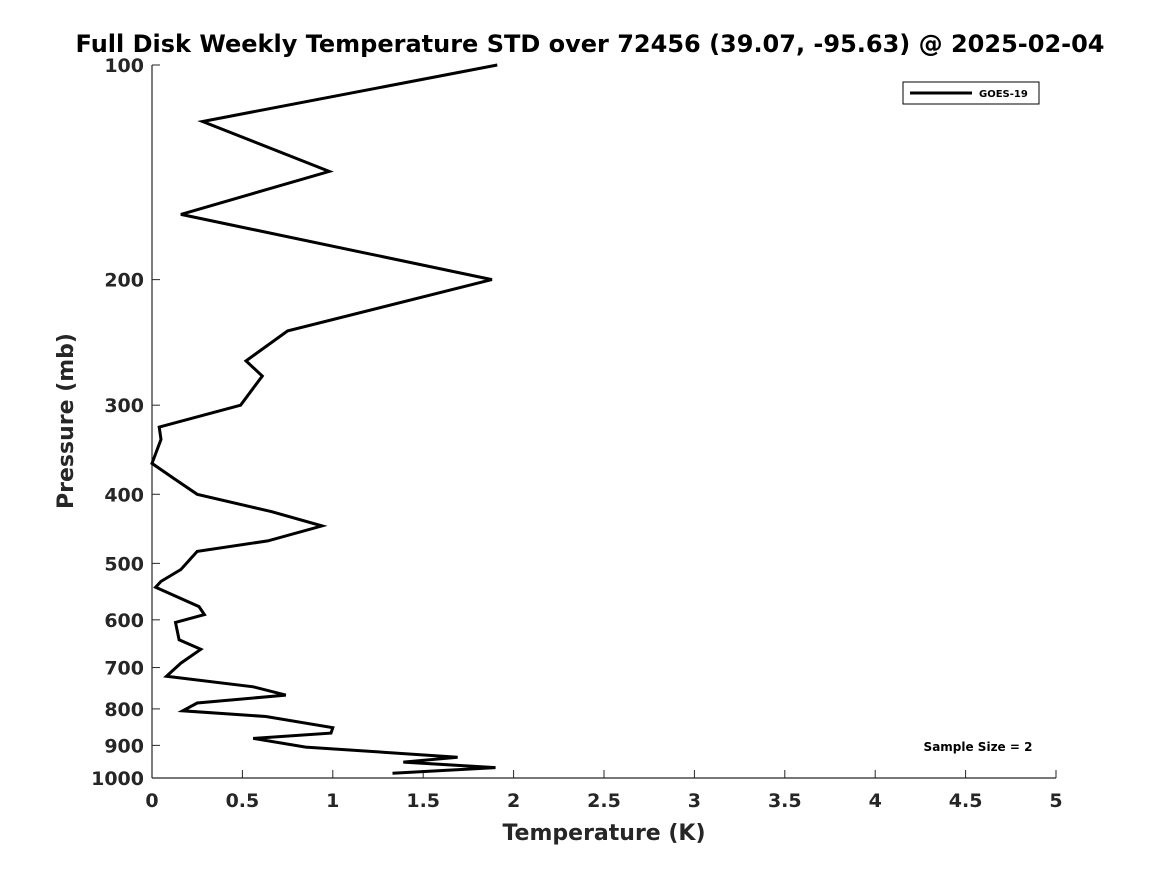 This screenshot has height=875, width=1167. What do you see at coordinates (694, 801) in the screenshot?
I see `x-tick-label: 3` at bounding box center [694, 801].